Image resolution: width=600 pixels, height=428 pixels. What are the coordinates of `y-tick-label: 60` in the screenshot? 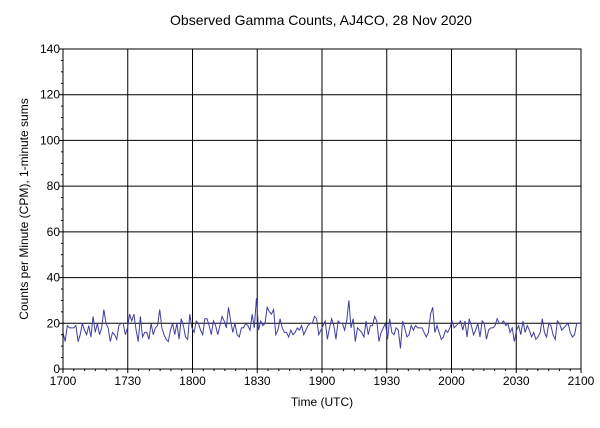 It's located at (54, 232).